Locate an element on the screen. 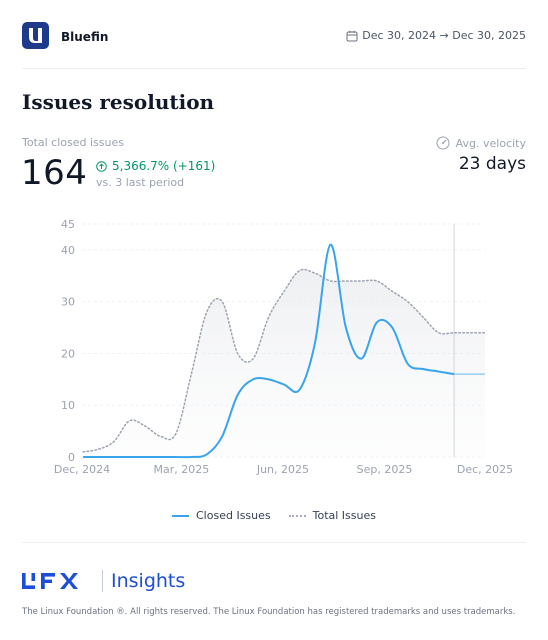 The image size is (548, 640). legend-total-issues: Total Issues is located at coordinates (332, 515).